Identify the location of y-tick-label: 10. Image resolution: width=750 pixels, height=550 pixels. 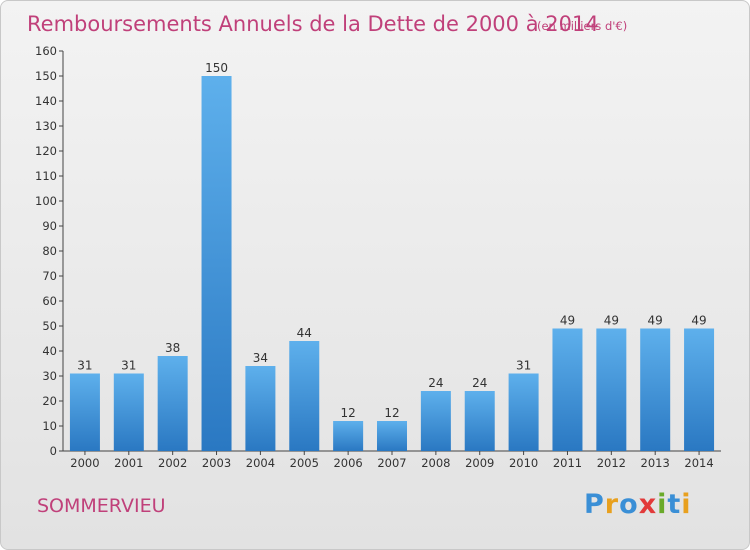
(49, 426).